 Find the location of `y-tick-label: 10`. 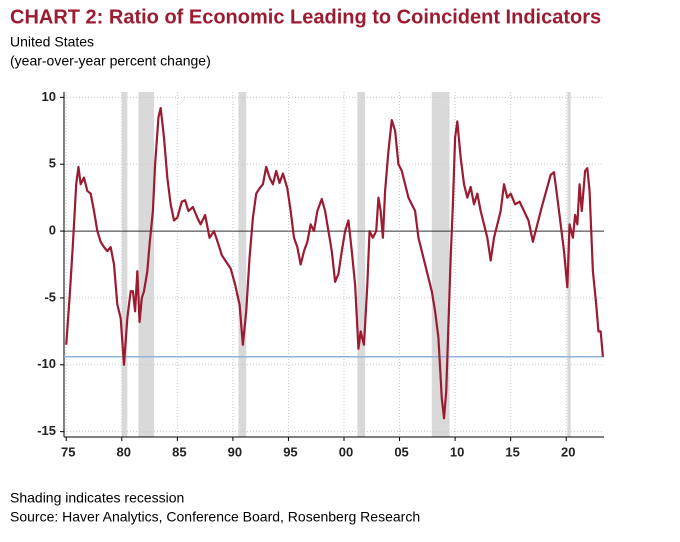

y-tick-label: 10 is located at coordinates (49, 96).